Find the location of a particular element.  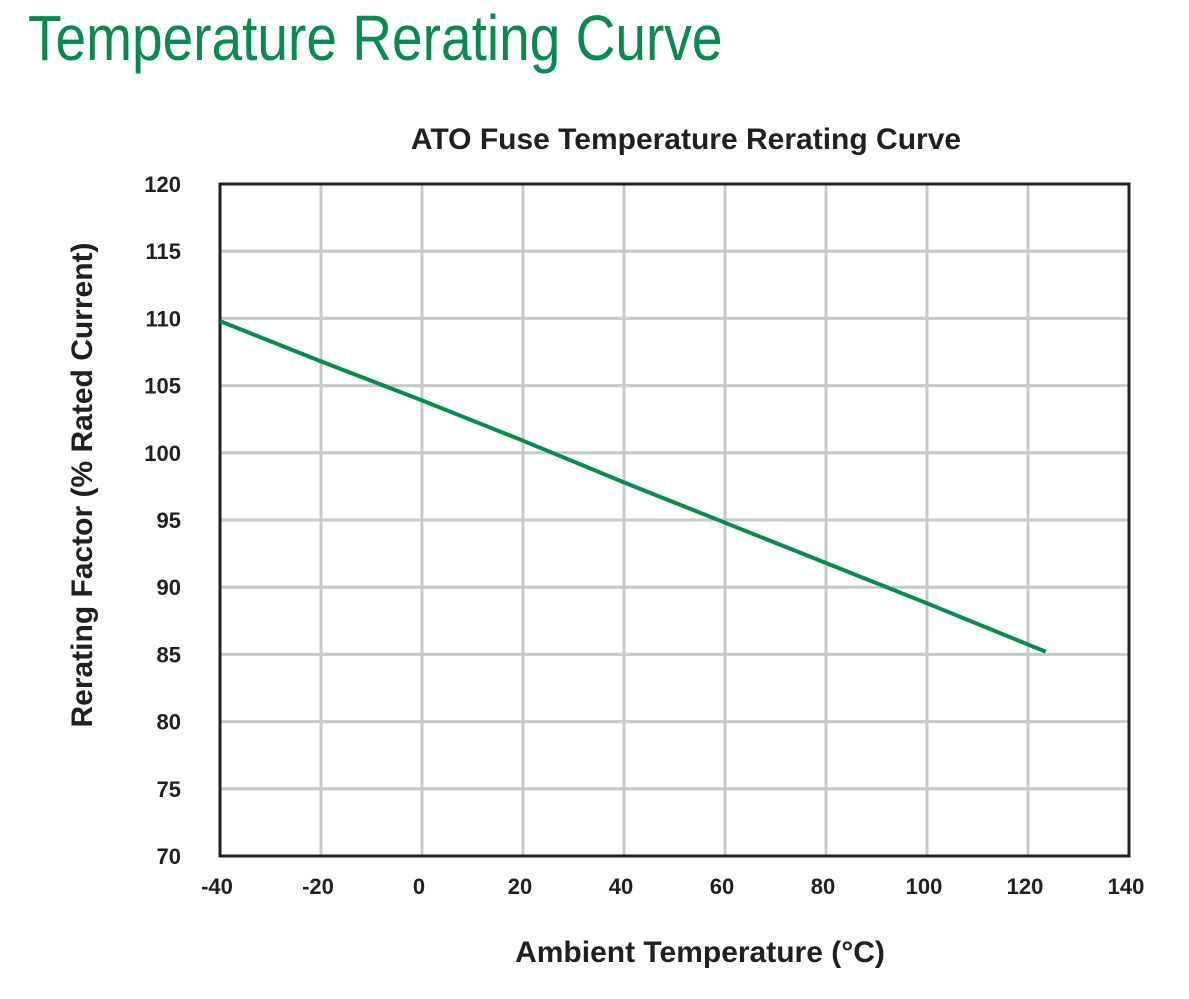

y-tick-label: 80 is located at coordinates (169, 722).